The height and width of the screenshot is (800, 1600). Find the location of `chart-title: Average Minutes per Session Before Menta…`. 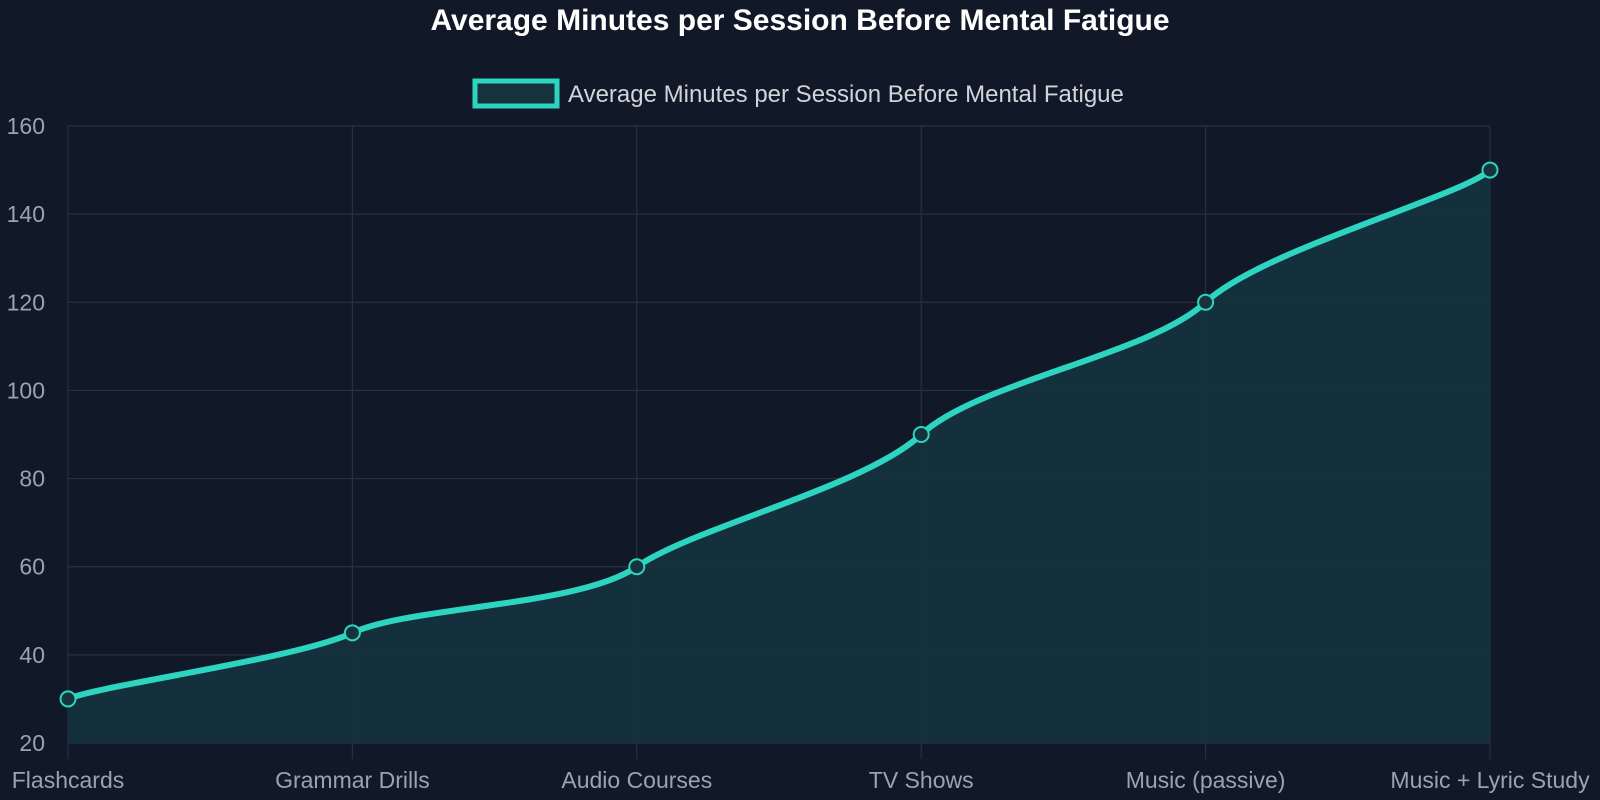

chart-title: Average Minutes per Session Before Menta… is located at coordinates (799, 20).